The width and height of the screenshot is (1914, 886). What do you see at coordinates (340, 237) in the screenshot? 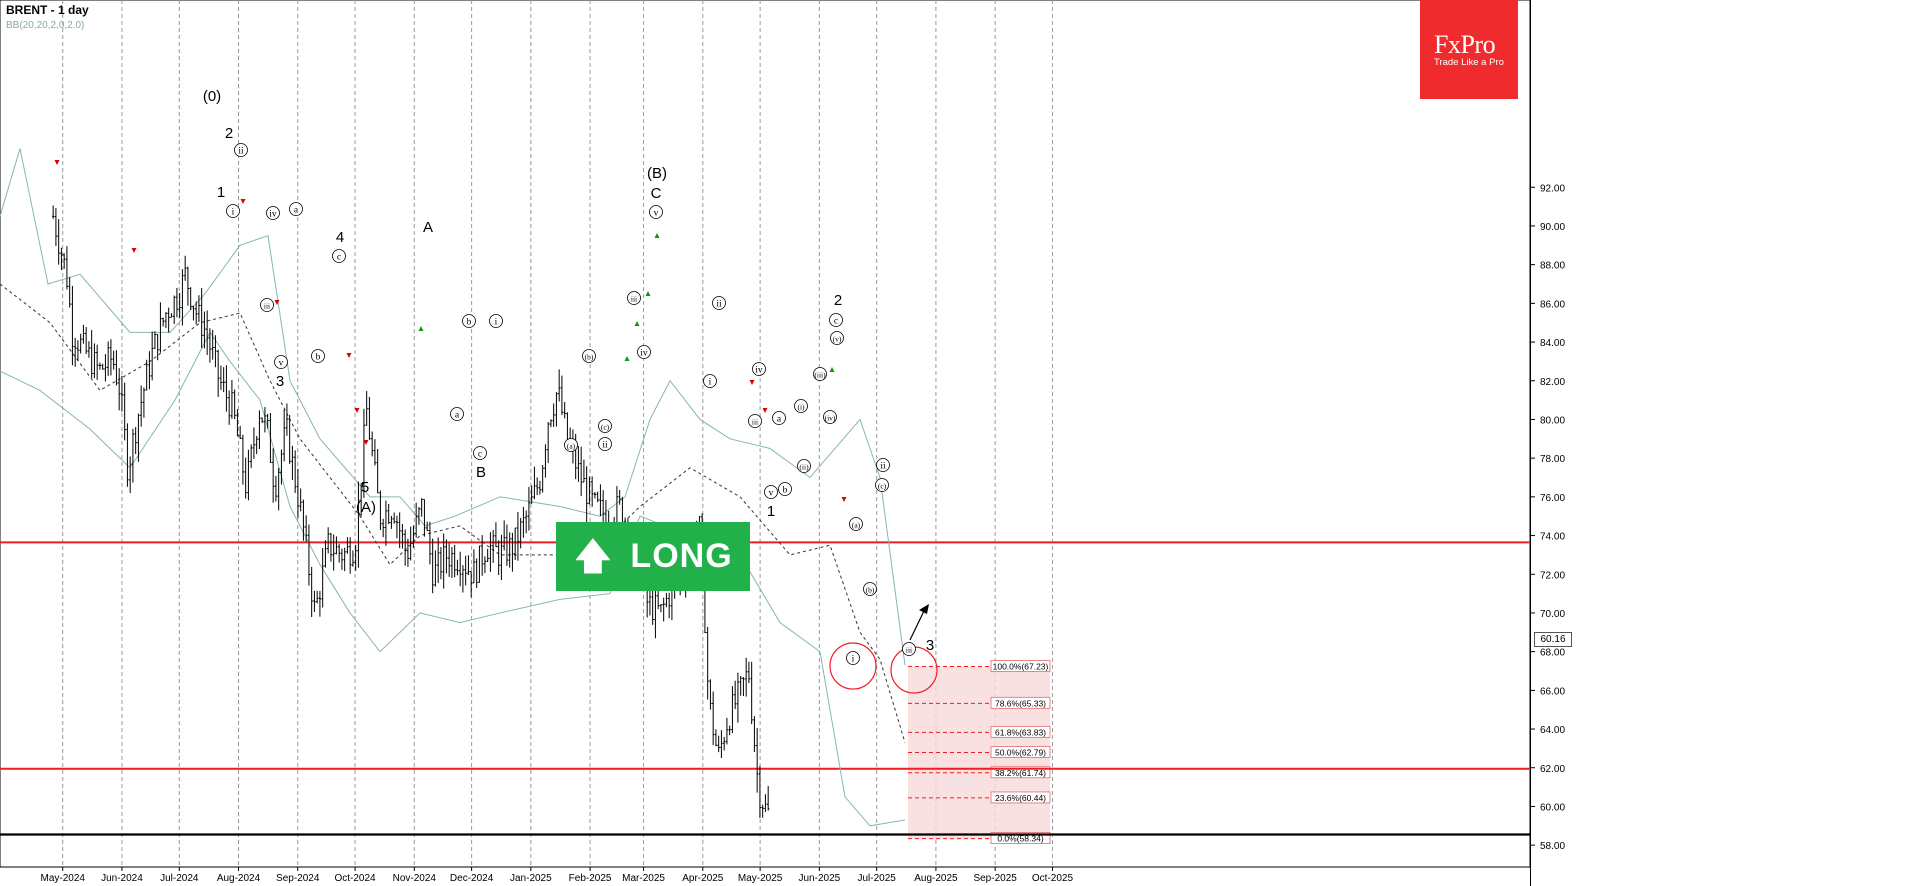
I see `wave-label-text: 4` at bounding box center [340, 237].